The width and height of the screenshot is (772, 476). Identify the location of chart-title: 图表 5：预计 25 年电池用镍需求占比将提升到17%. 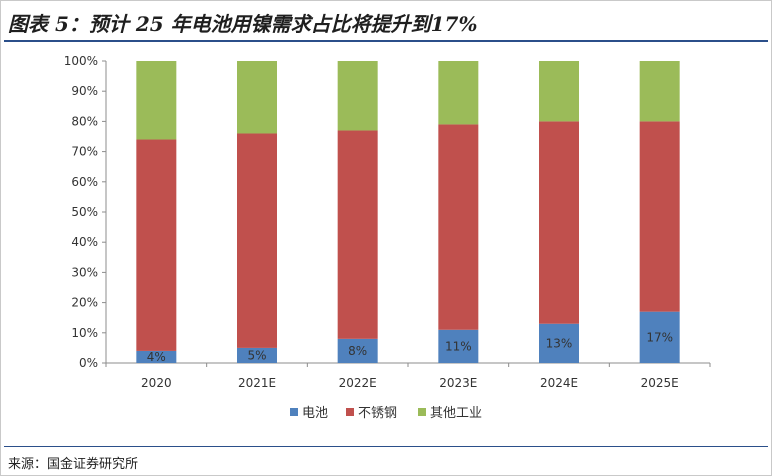
(243, 24).